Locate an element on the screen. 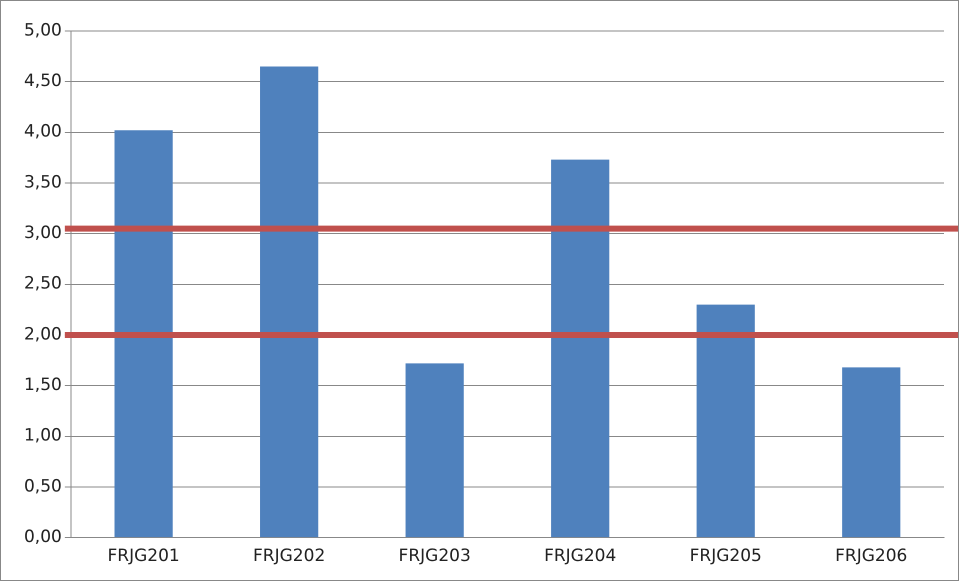 The width and height of the screenshot is (959, 581). y-tick-label: 2,00 is located at coordinates (43, 334).